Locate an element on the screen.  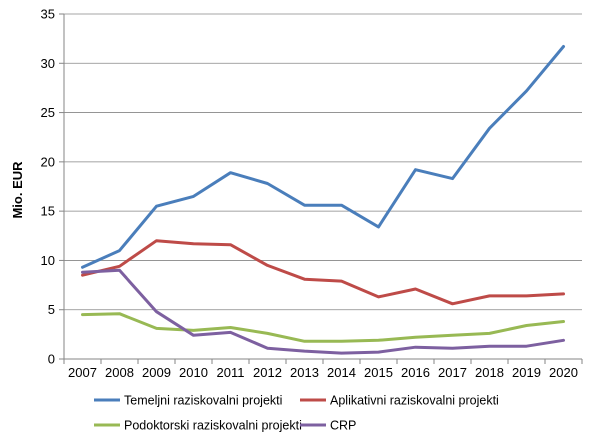
x-tick-label: 2012 is located at coordinates (267, 372).